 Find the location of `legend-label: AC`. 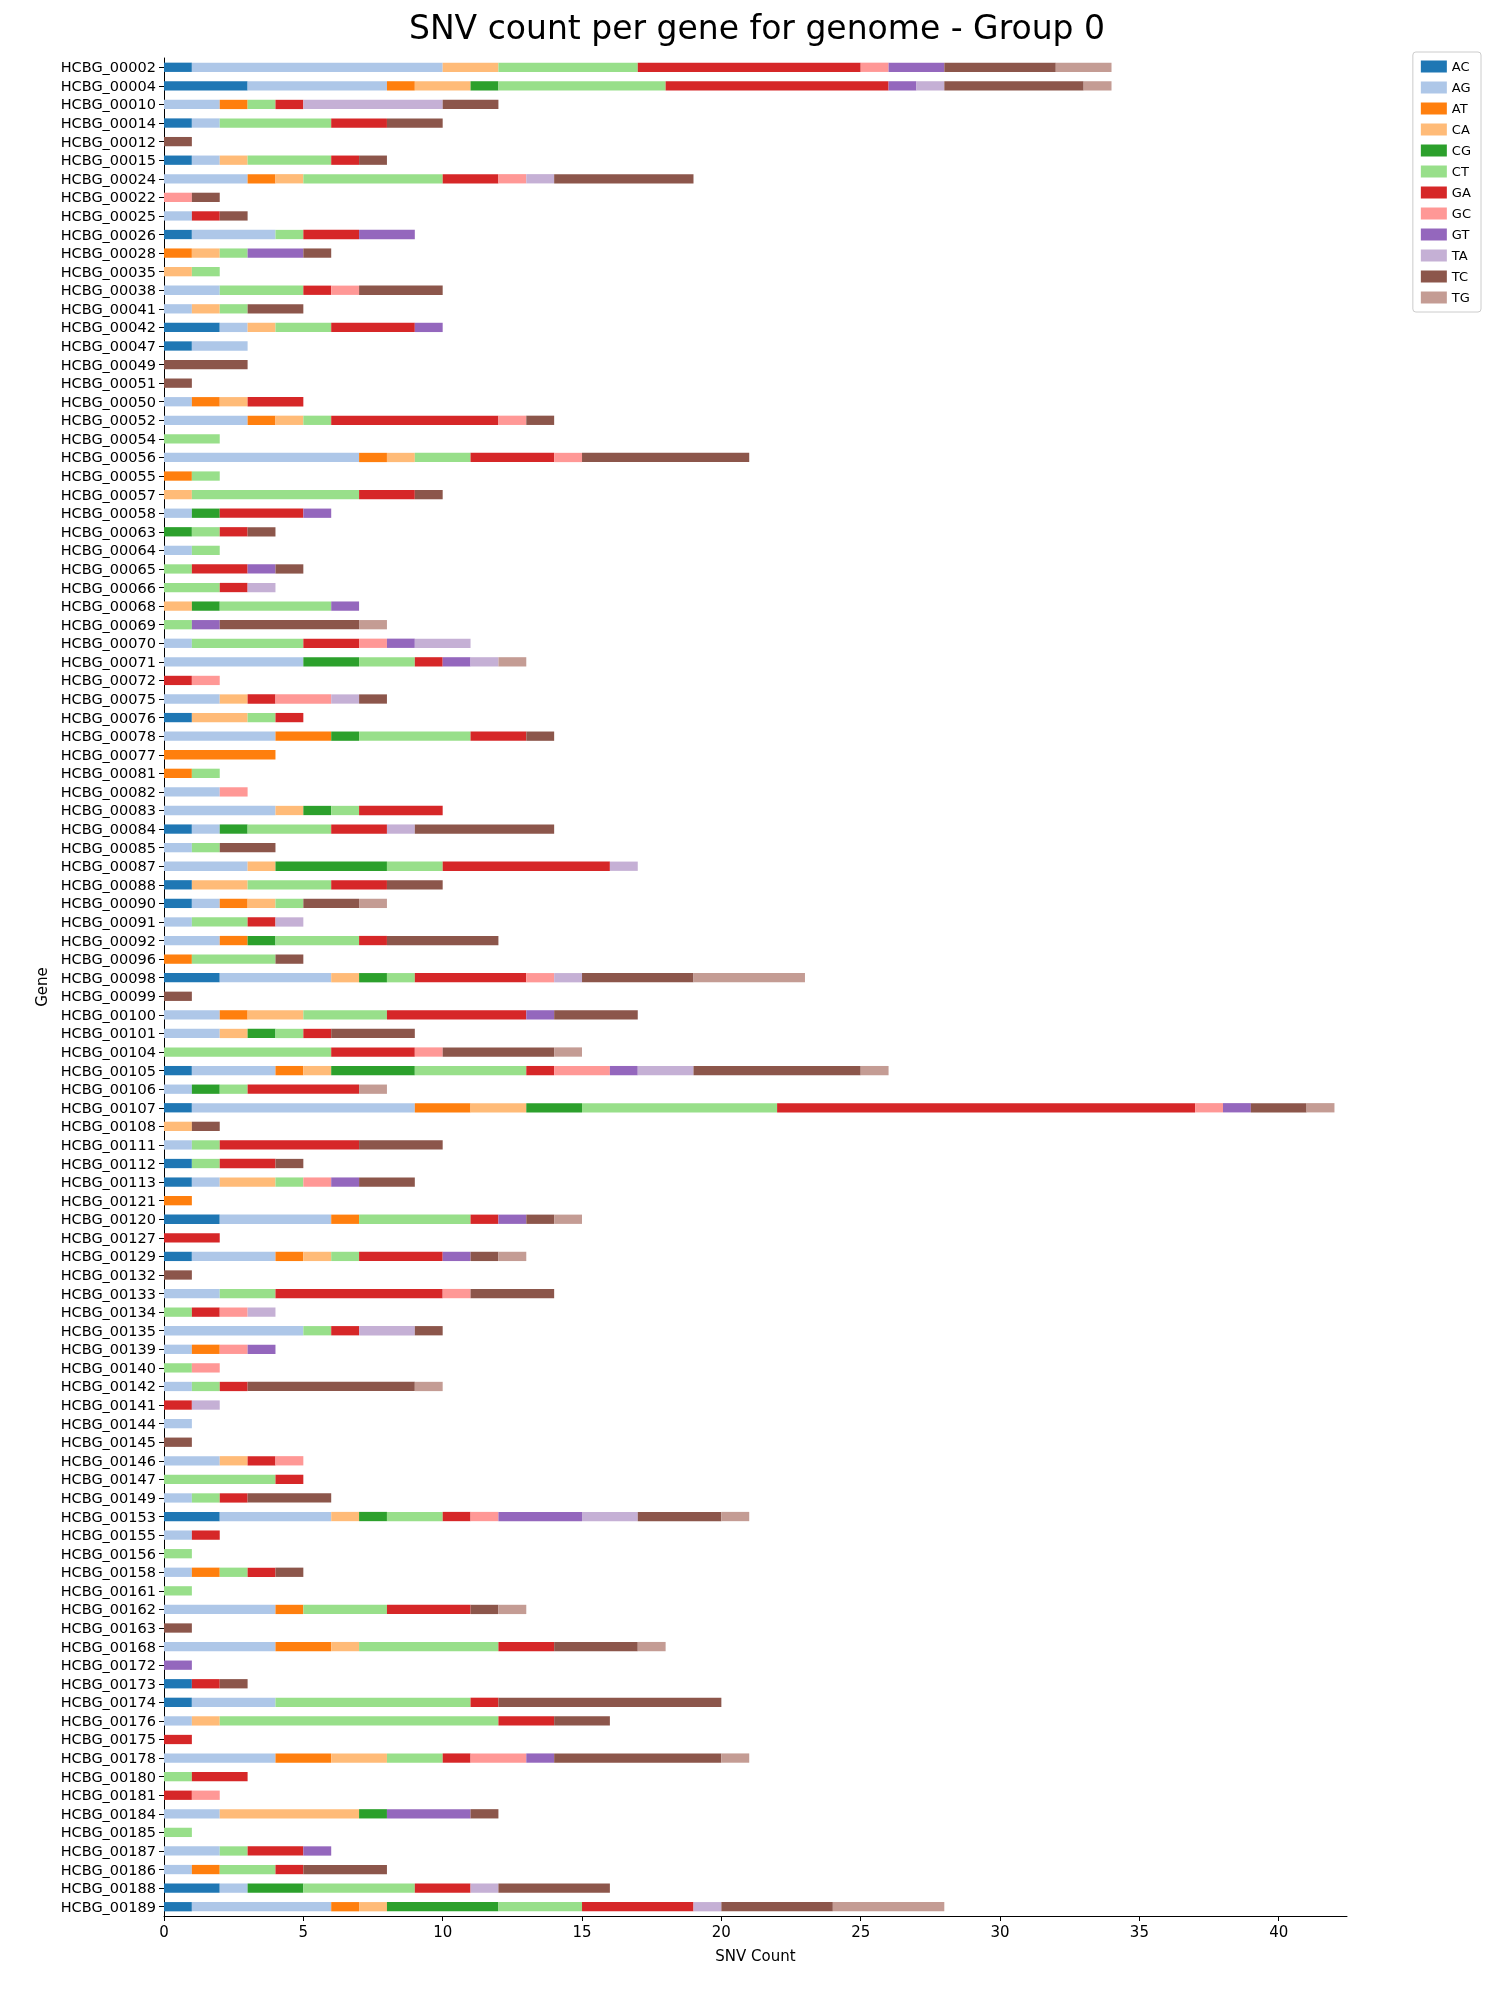

legend-label: AC is located at coordinates (1460, 66).